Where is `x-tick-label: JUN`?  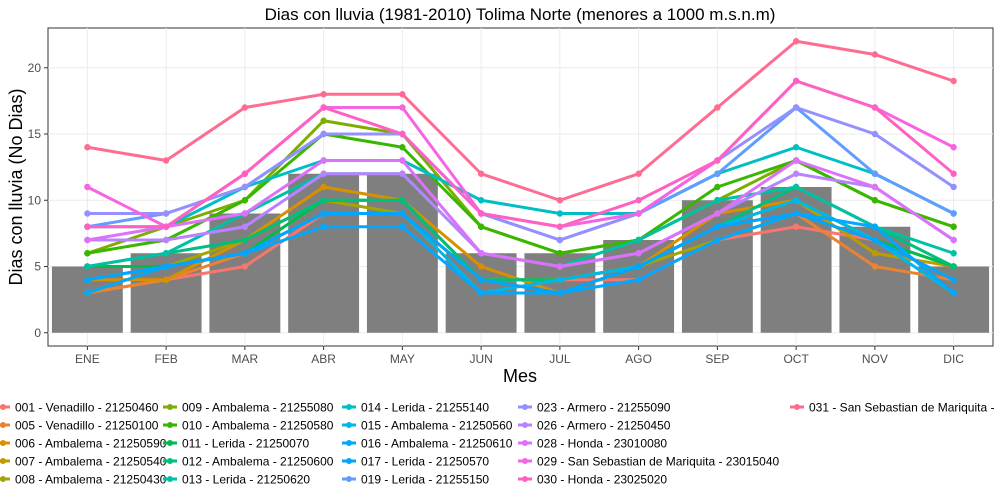
x-tick-label: JUN is located at coordinates (480, 359).